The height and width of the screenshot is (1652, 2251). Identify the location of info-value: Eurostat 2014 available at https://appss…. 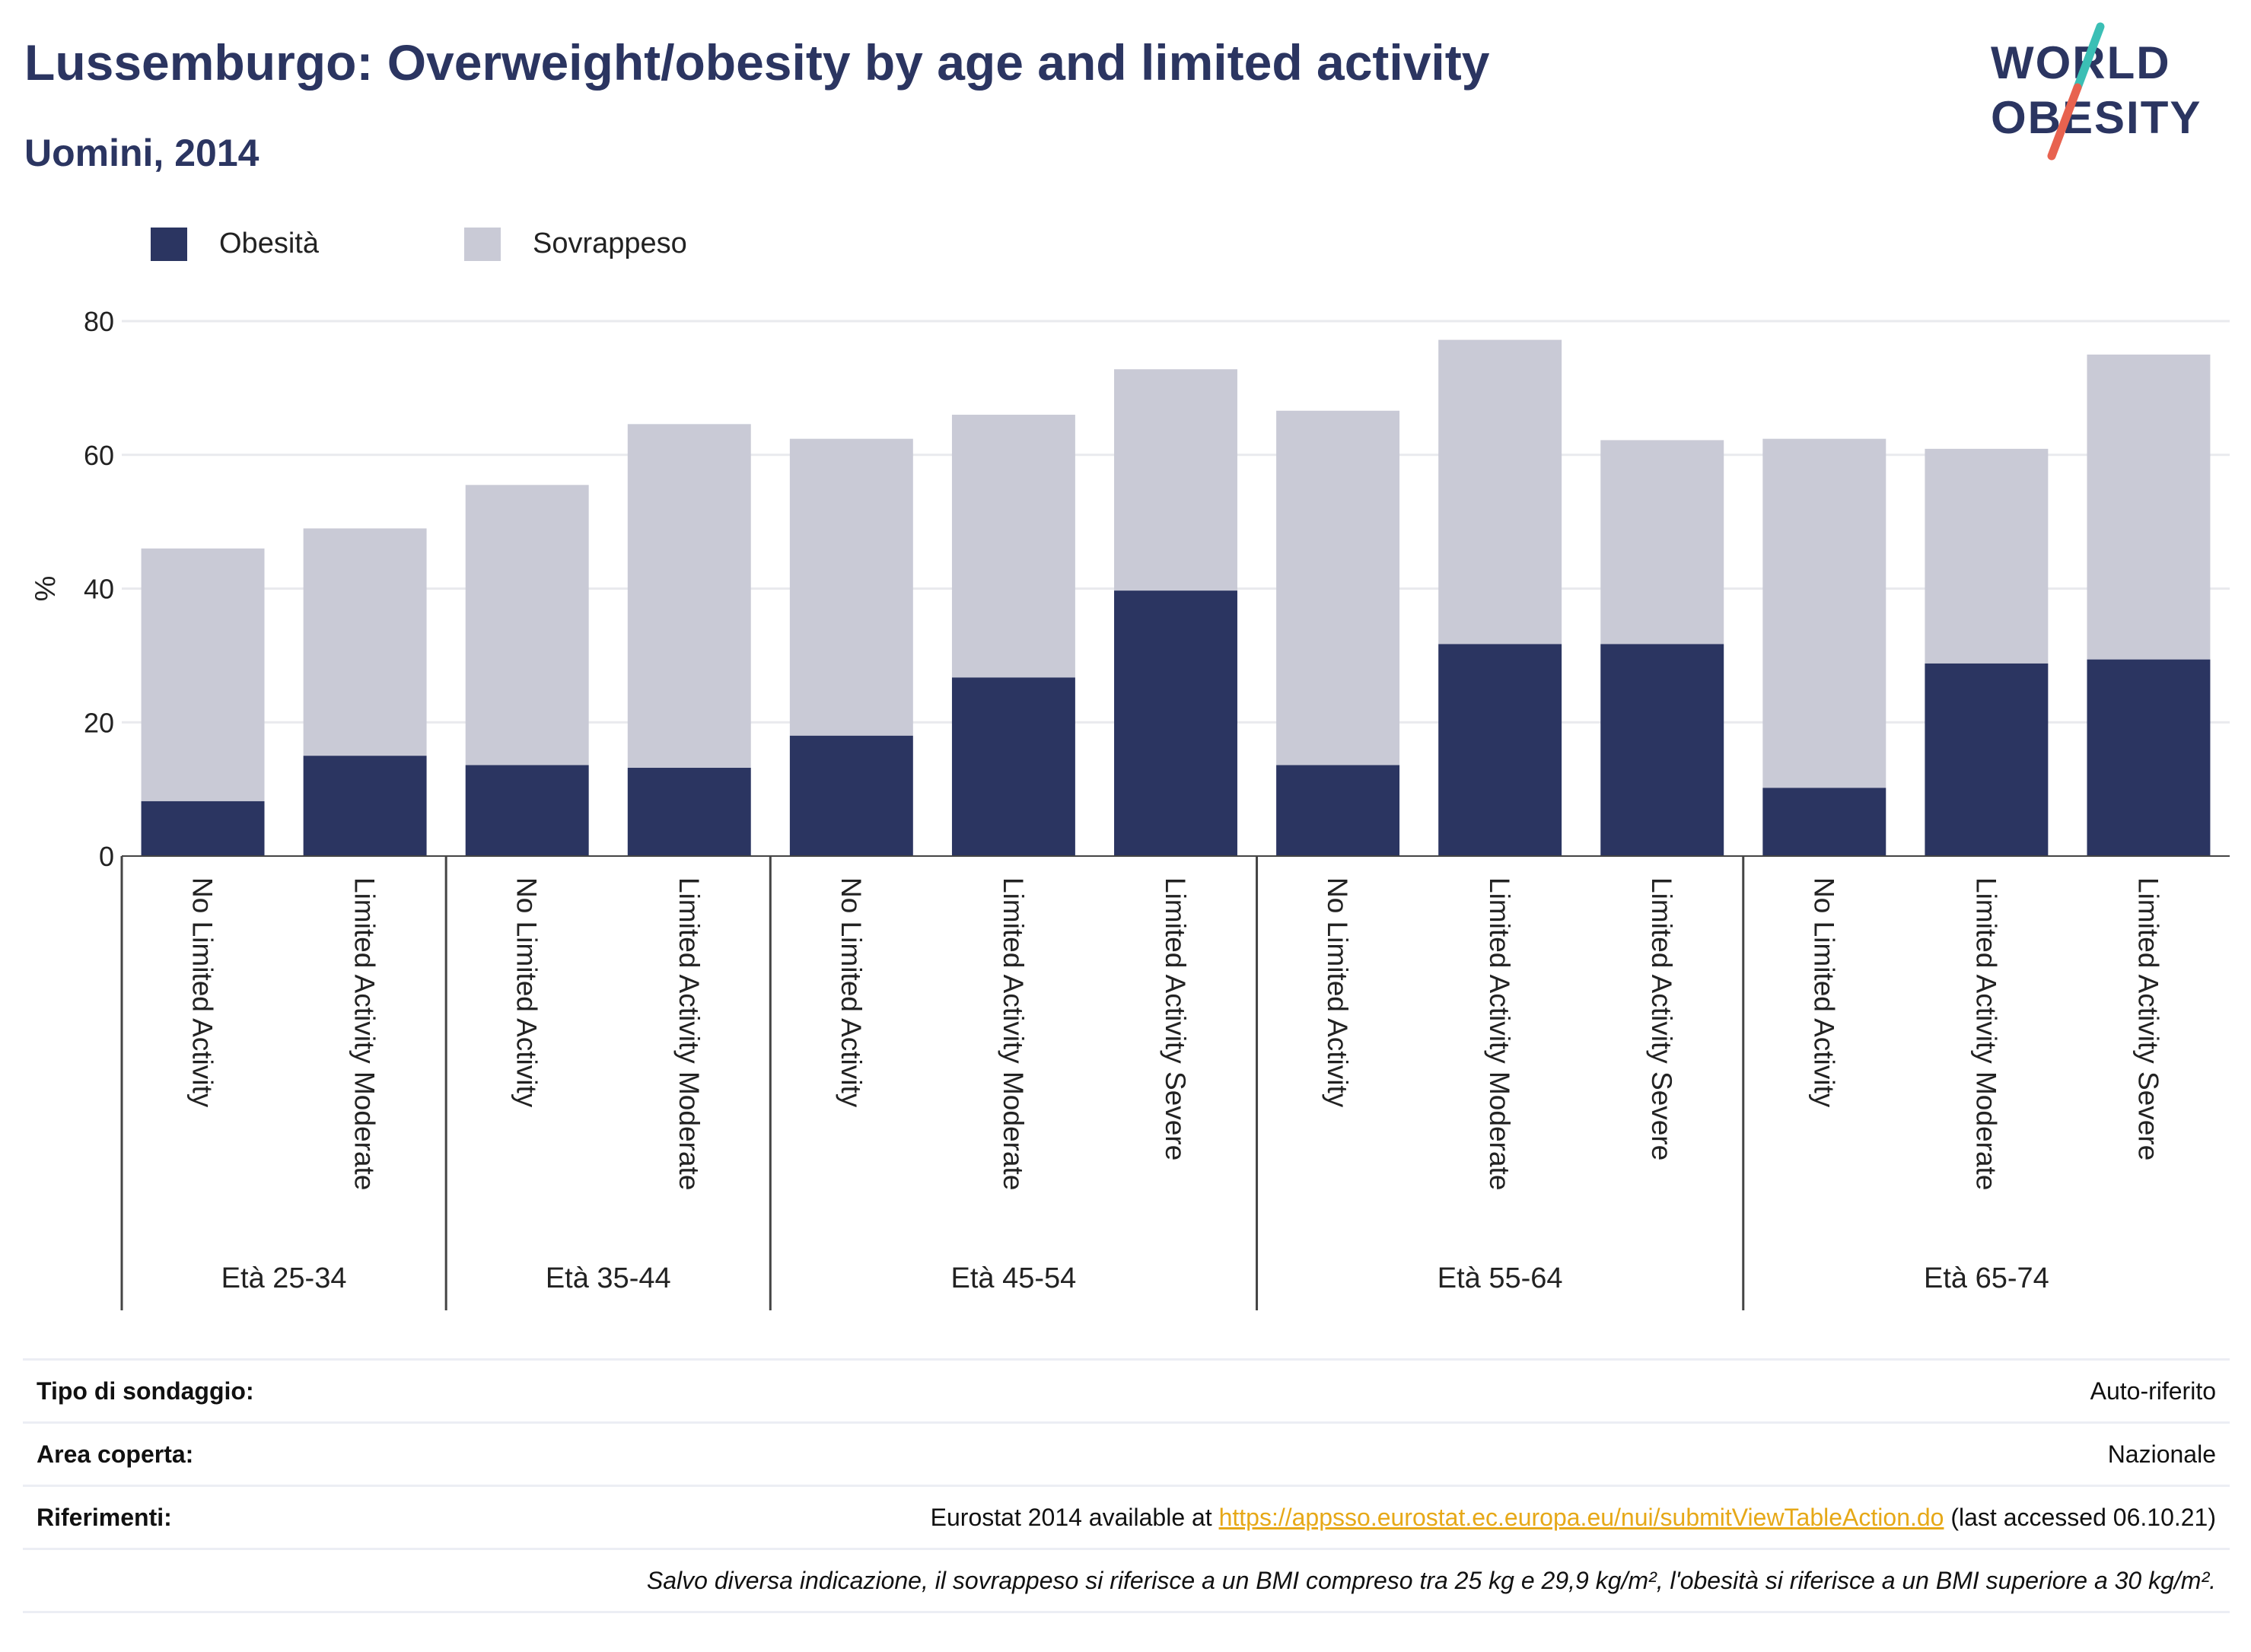
(1573, 1518).